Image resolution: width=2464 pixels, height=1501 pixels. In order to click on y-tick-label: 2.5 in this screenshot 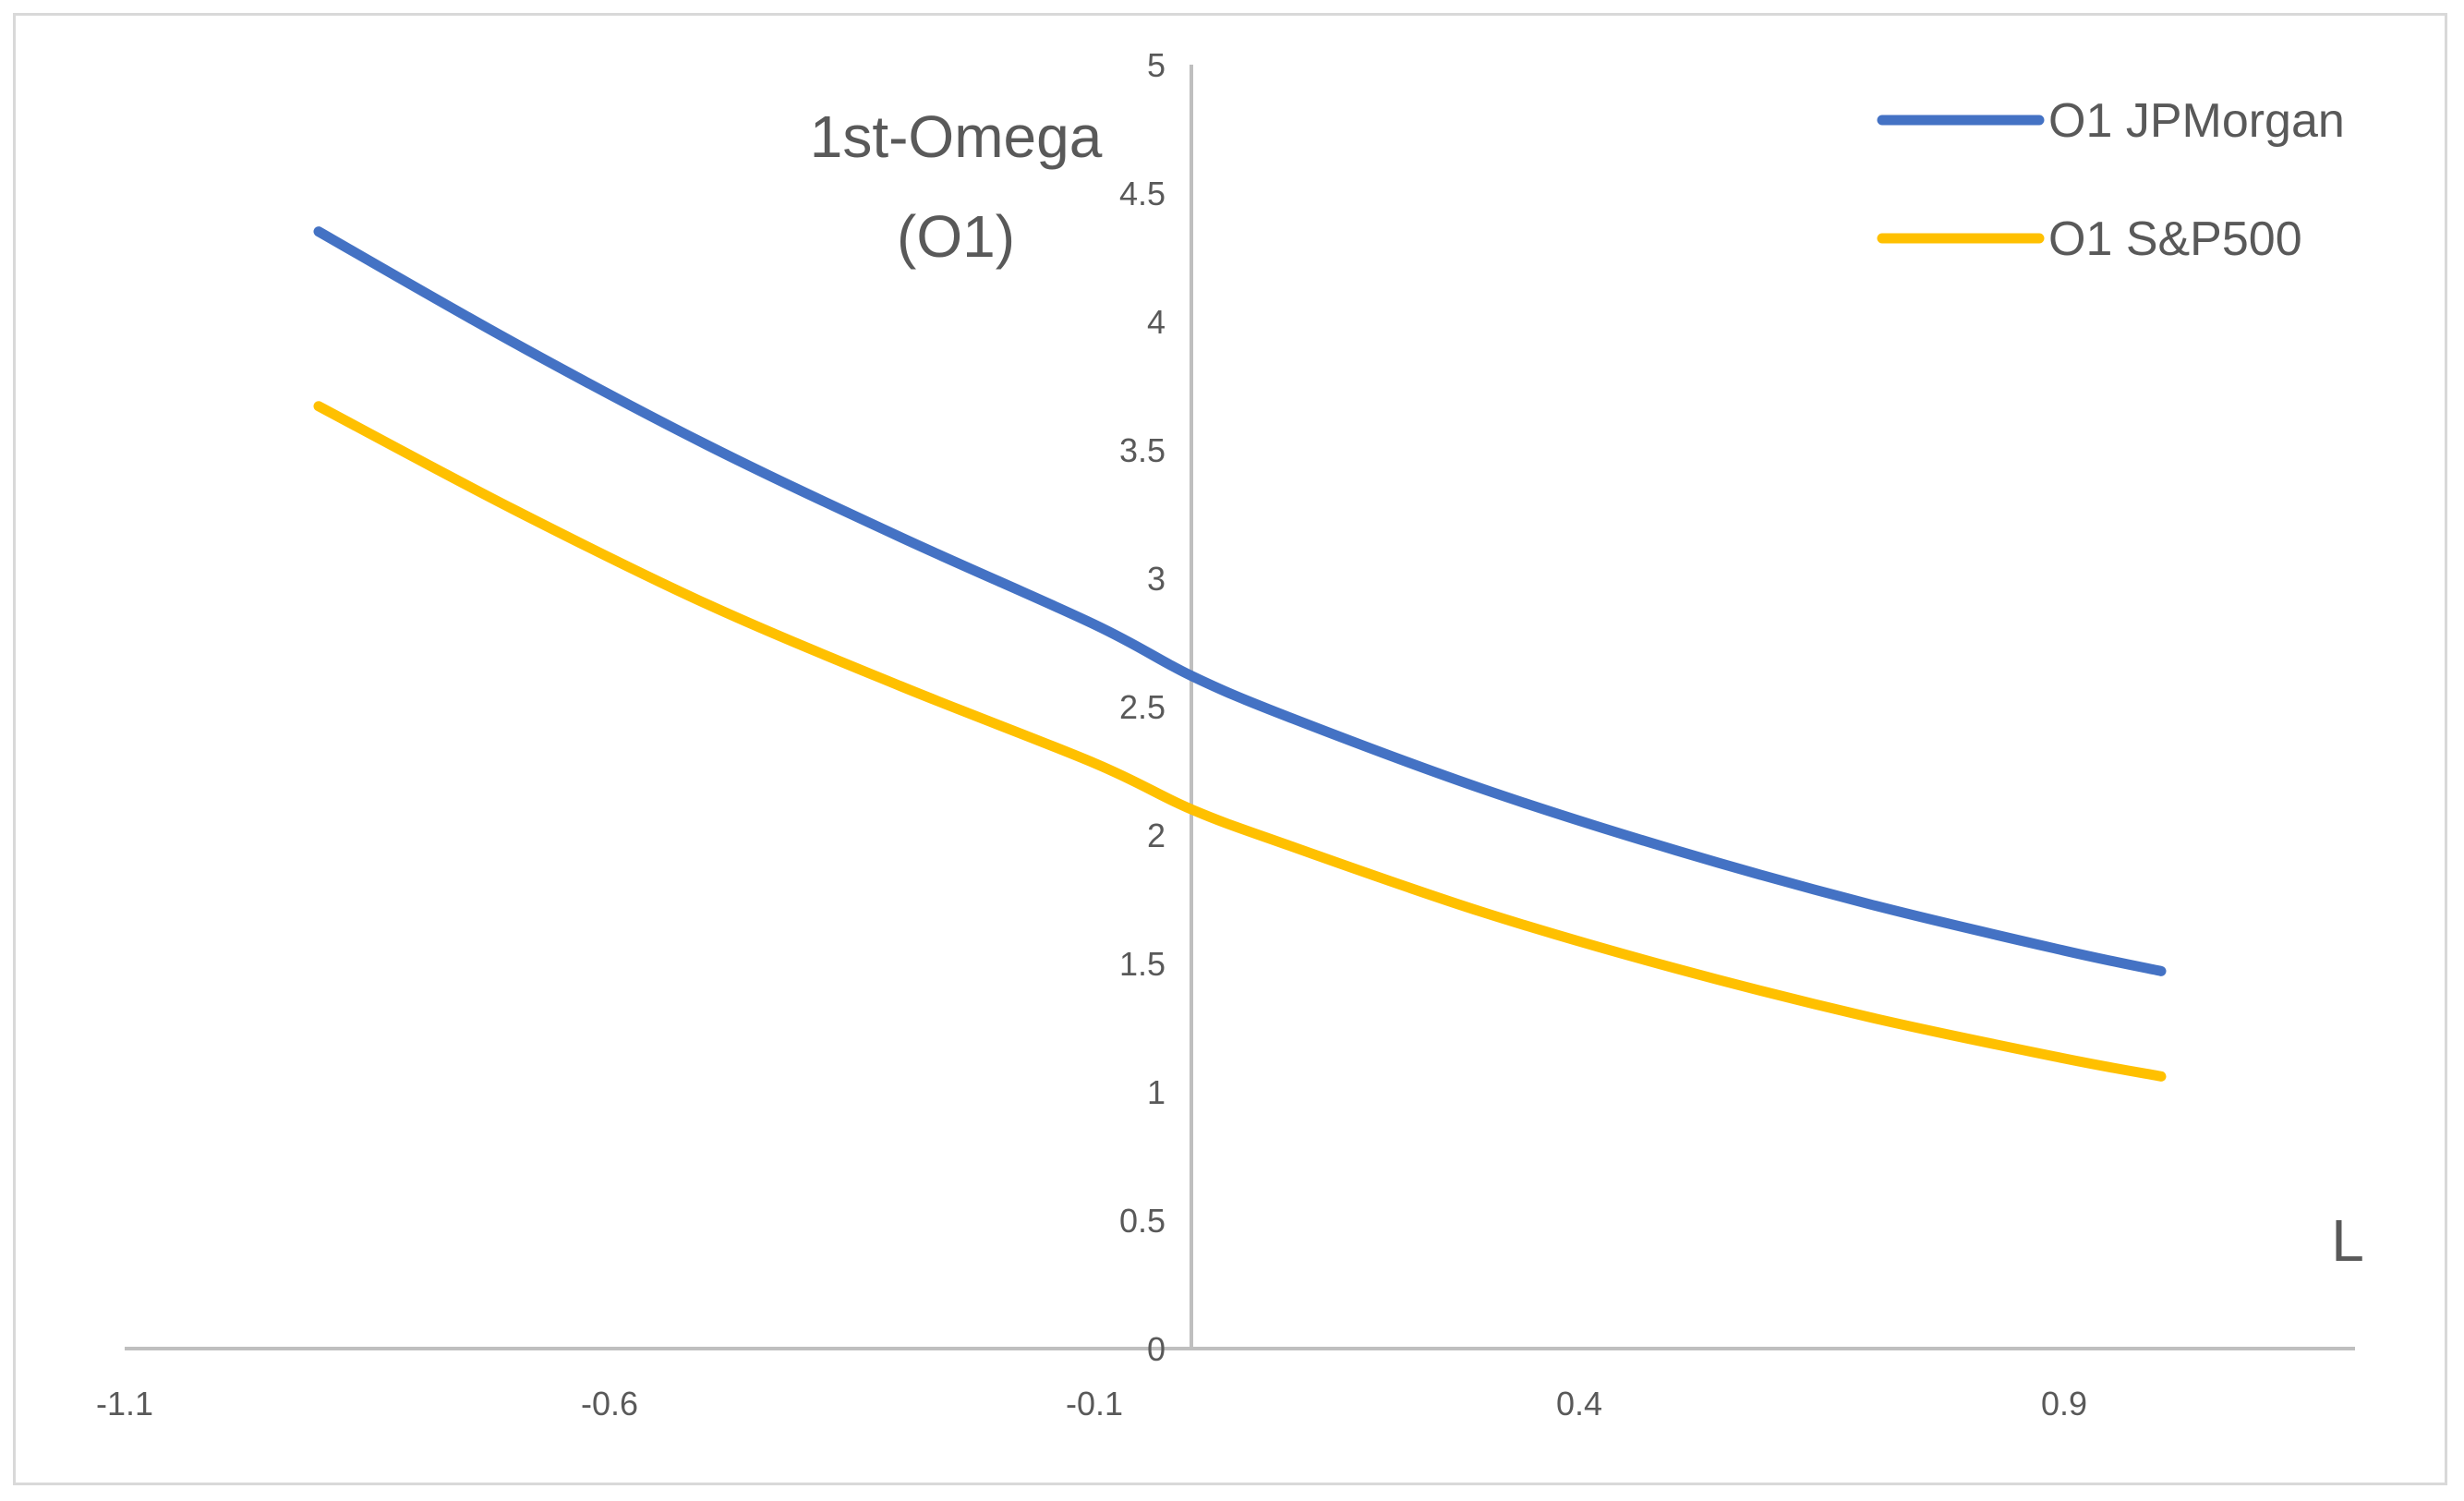, I will do `click(1142, 707)`.